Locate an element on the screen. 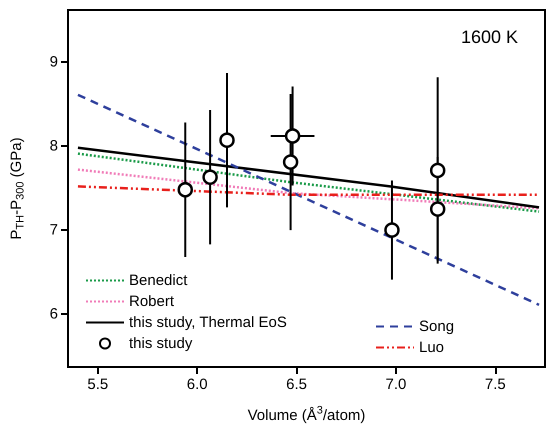 The image size is (548, 433). y-axis-title: PTH-P300 (GPa) is located at coordinates (17, 188).